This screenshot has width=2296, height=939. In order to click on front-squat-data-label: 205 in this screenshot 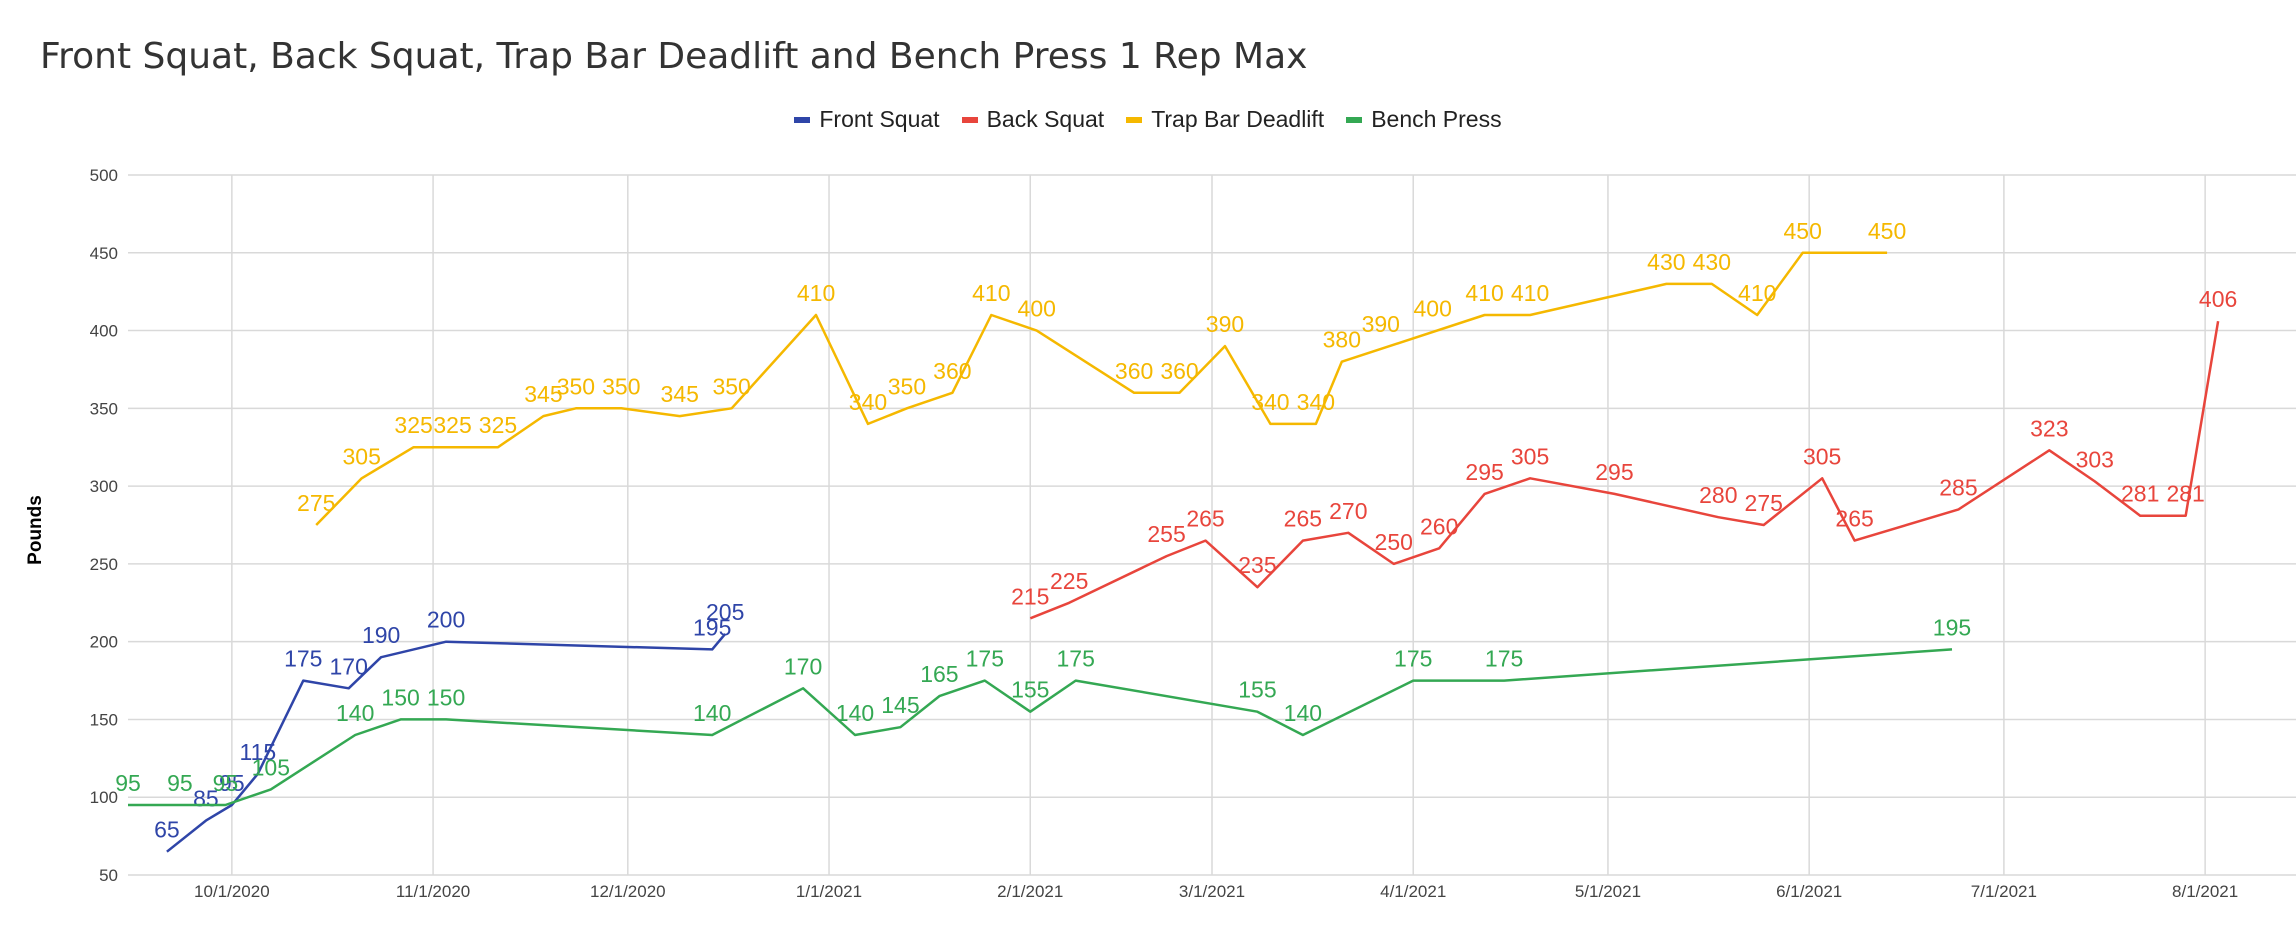, I will do `click(725, 612)`.